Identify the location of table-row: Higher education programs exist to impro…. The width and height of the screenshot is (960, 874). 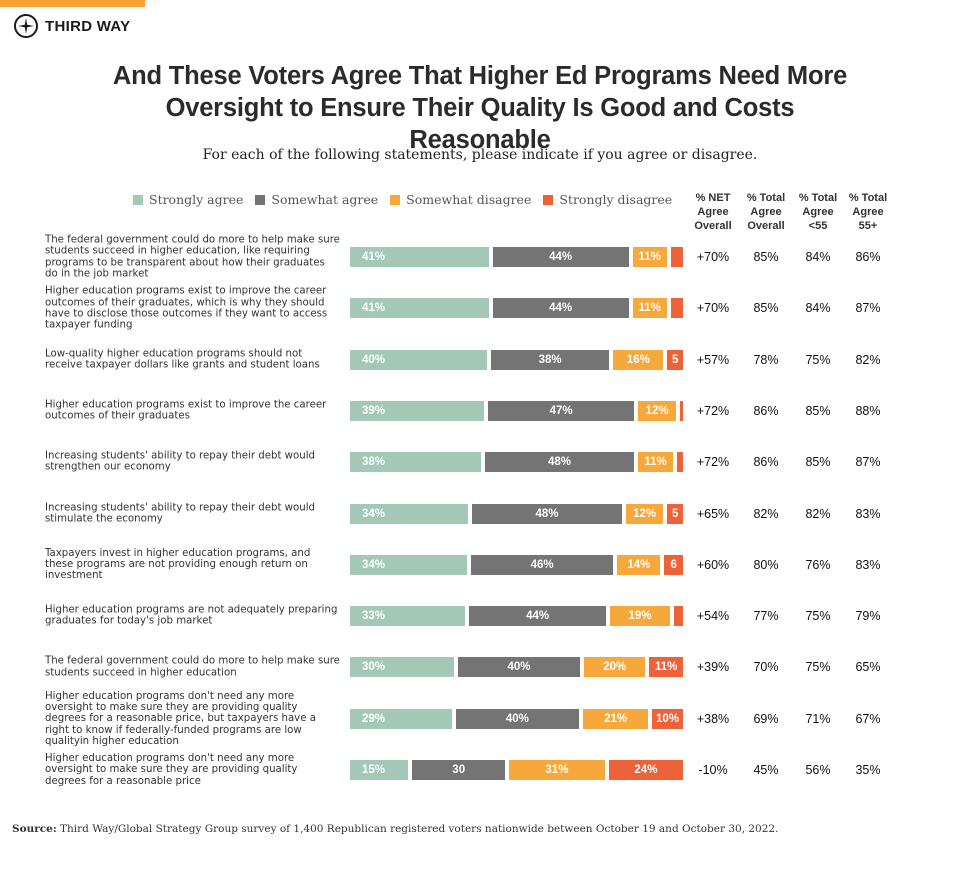
(480, 411).